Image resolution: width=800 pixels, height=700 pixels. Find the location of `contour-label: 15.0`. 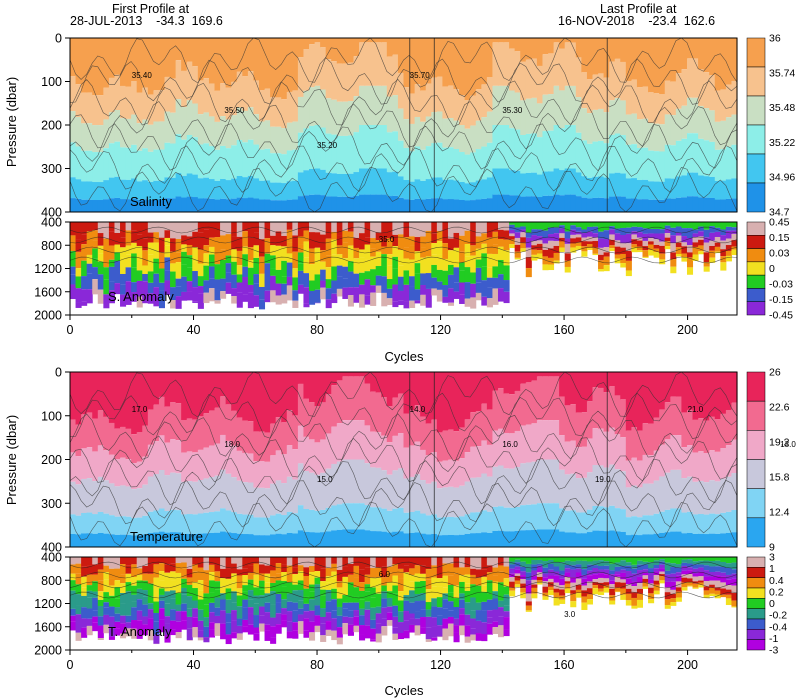

contour-label: 15.0 is located at coordinates (325, 479).